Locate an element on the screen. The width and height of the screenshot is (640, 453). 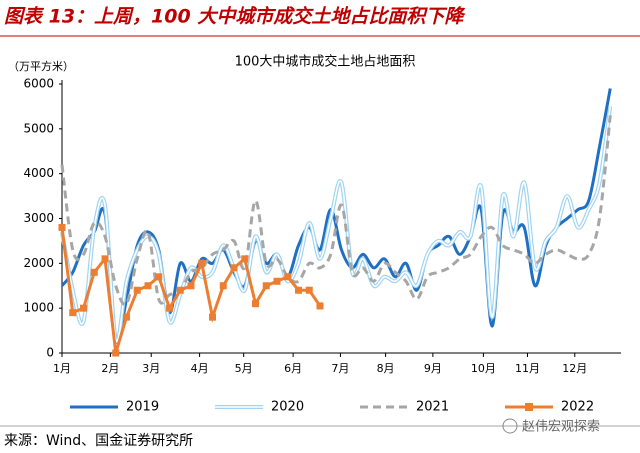
x-tick-label: 1月 is located at coordinates (62, 368).